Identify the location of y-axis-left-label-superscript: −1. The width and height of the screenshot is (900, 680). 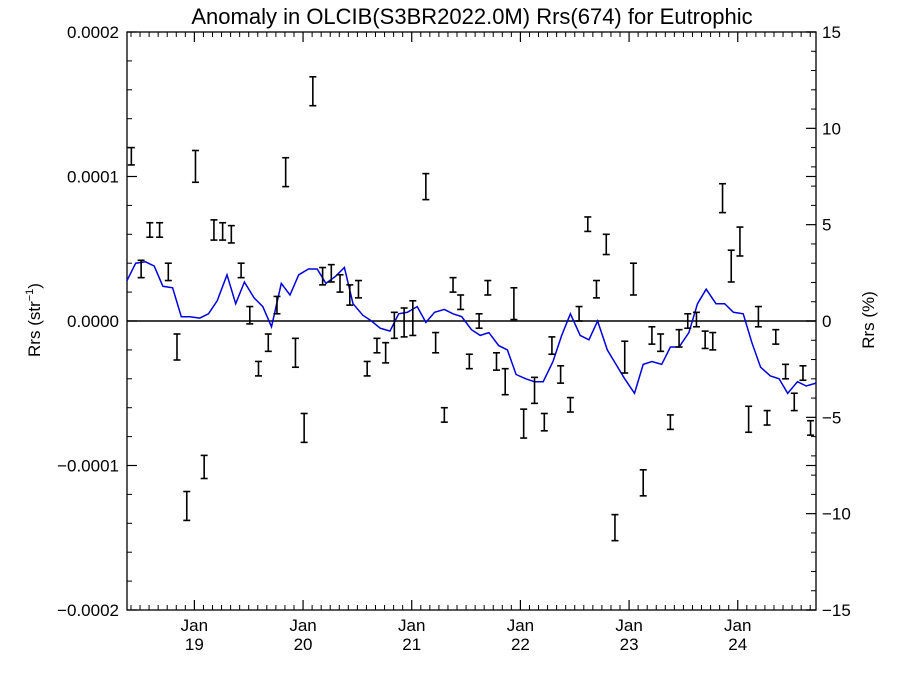
(30, 295).